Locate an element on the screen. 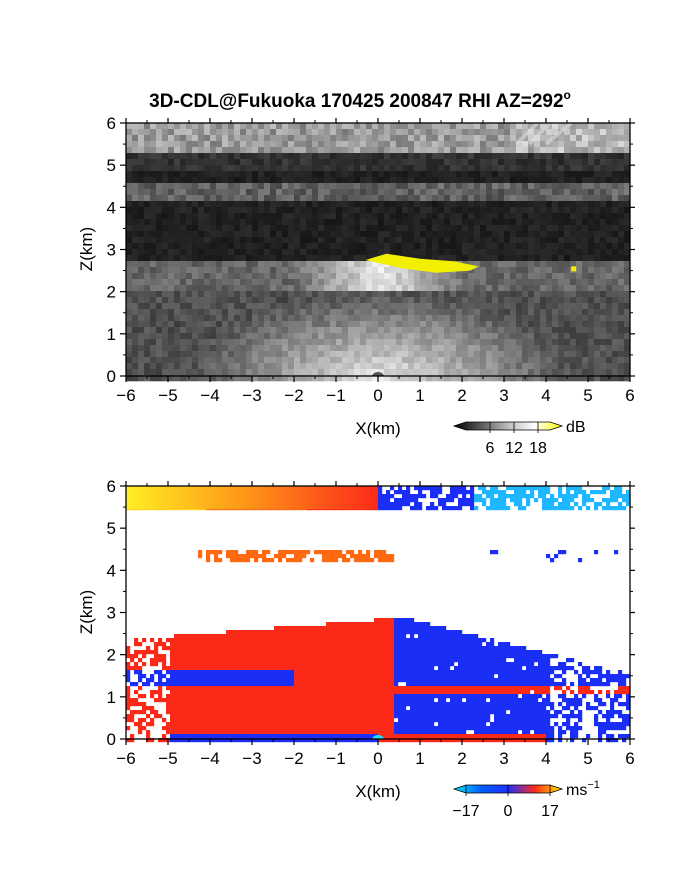 The image size is (680, 880). reflectivity-colorbar: dB6 12 18 is located at coordinates (519, 438).